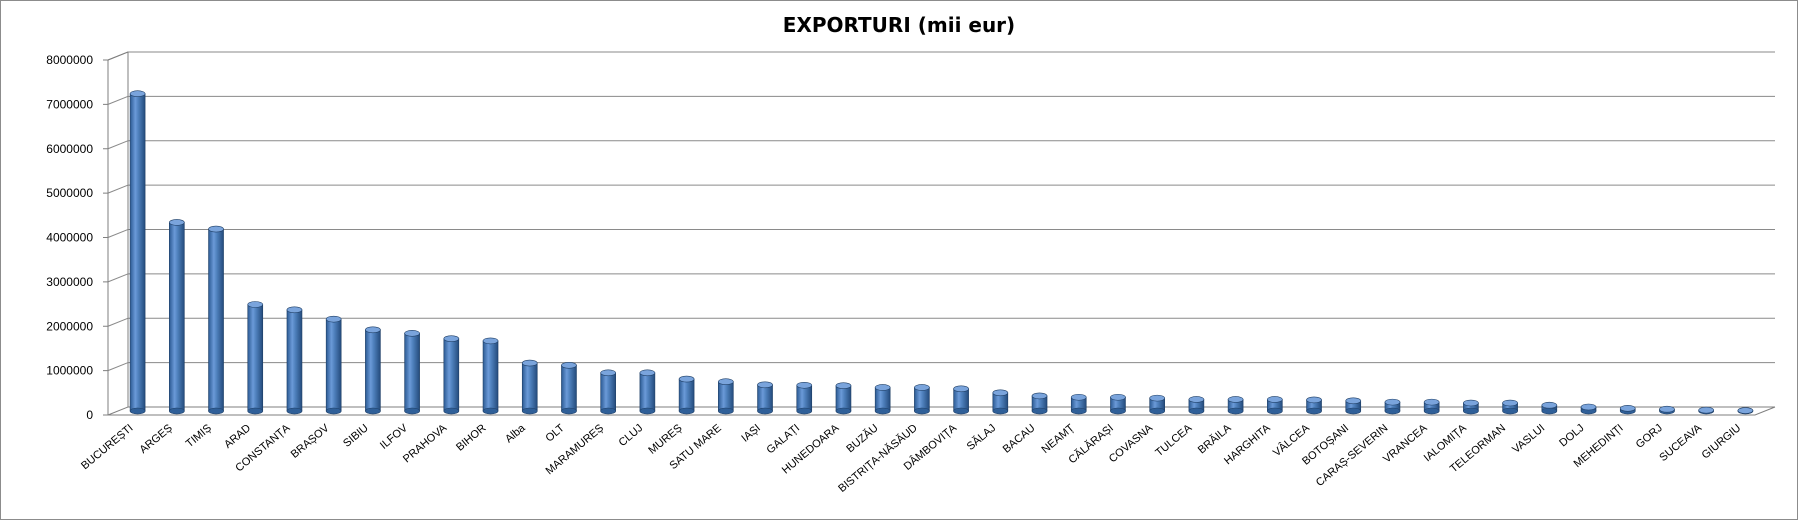  What do you see at coordinates (69, 149) in the screenshot?
I see `y-tick-label: 6000000` at bounding box center [69, 149].